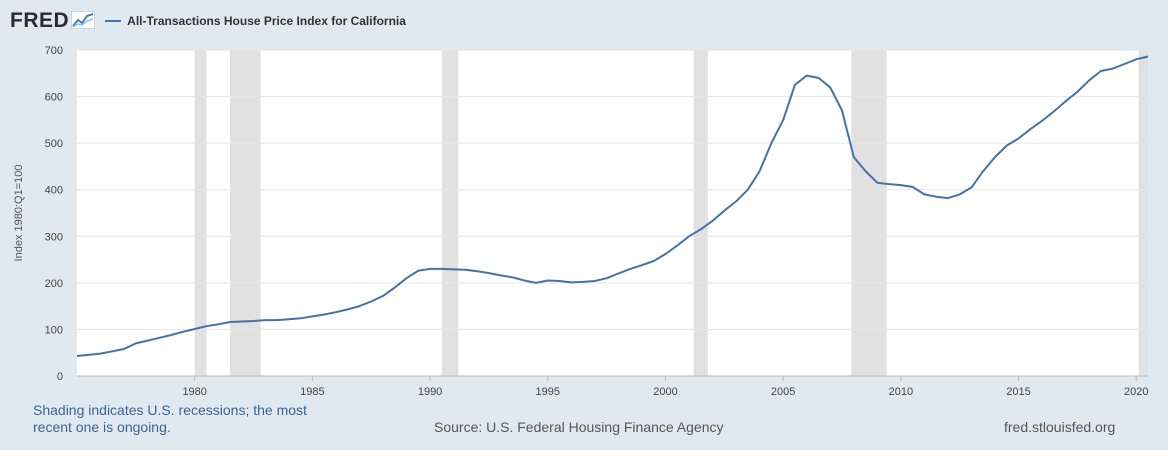  Describe the element at coordinates (1060, 427) in the screenshot. I see `site-url: fred.stlouisfed.org` at that location.